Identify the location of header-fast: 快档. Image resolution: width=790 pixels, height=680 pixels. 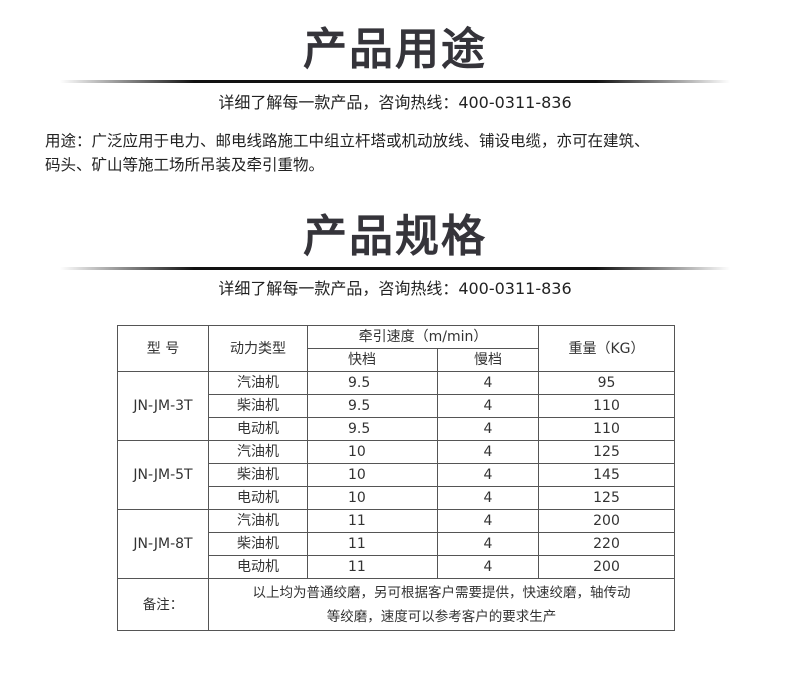
(372, 360).